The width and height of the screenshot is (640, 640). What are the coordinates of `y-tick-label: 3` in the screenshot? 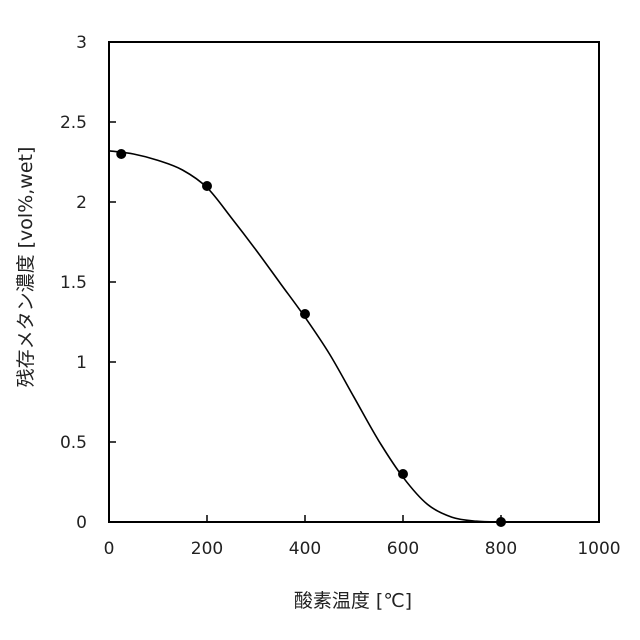 It's located at (81, 43).